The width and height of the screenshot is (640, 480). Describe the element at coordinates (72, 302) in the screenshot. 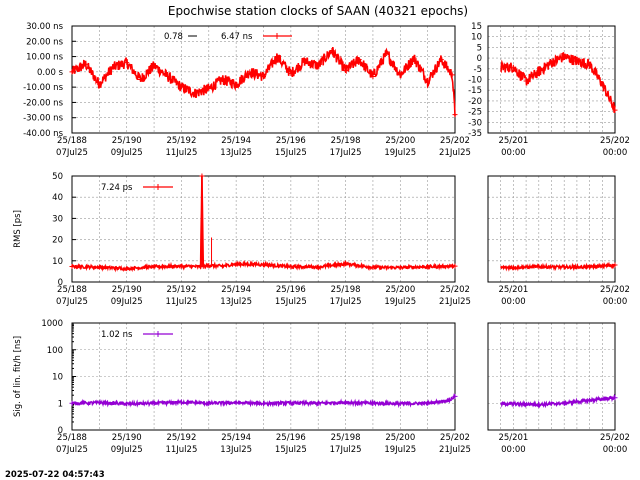

I see `x-tick-label: 07Jul25` at that location.